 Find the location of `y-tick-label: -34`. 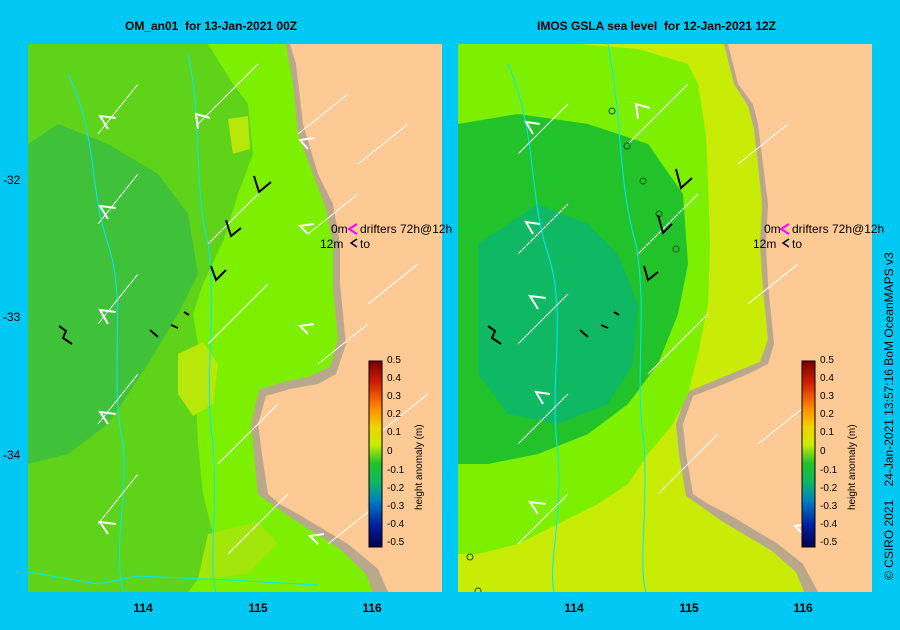

y-tick-label: -34 is located at coordinates (12, 455).